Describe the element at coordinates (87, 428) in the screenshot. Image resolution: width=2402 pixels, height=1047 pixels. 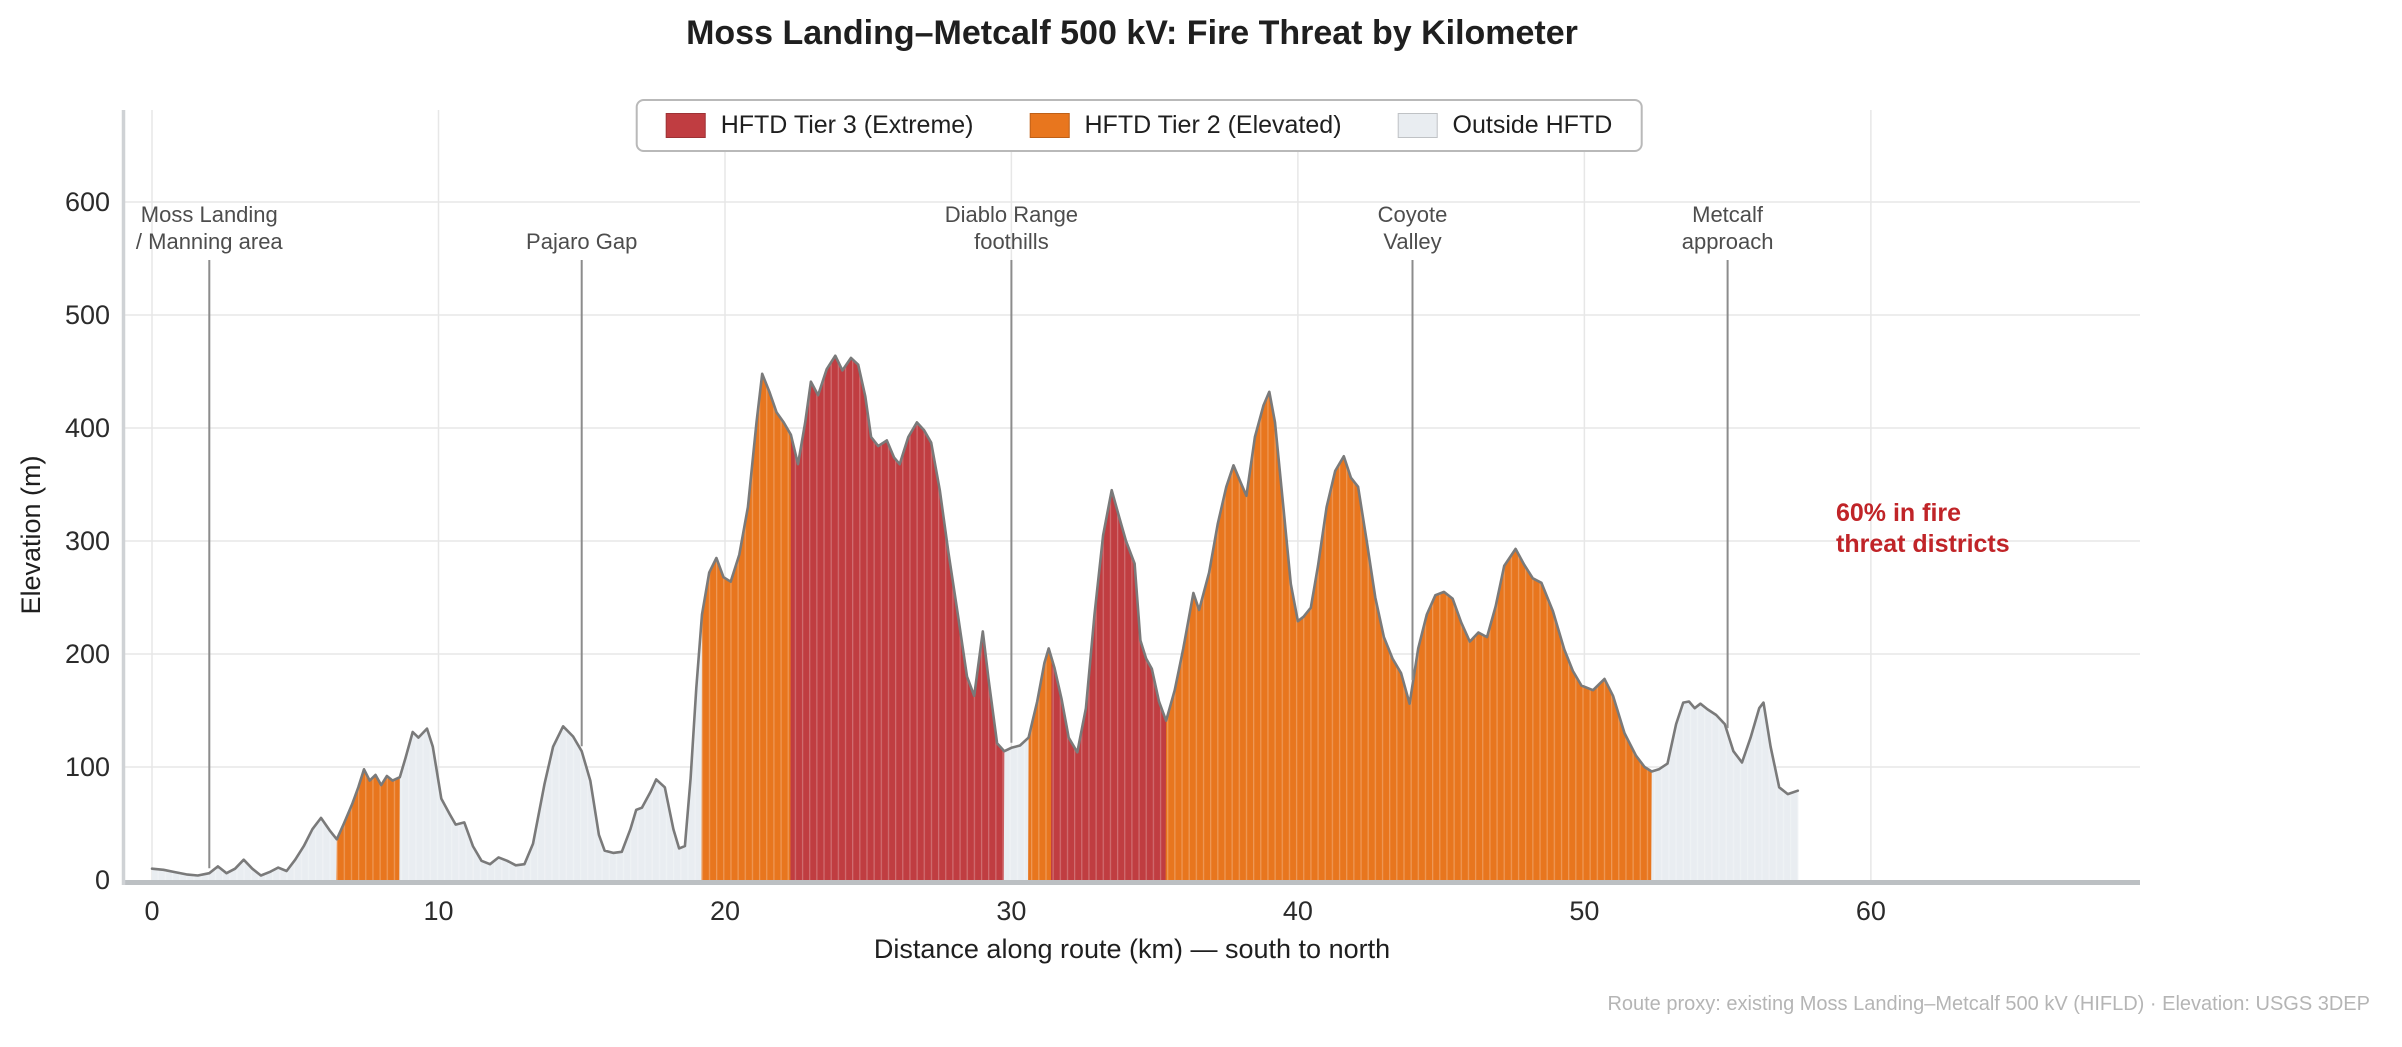
I see `y-tick-label: 400` at that location.